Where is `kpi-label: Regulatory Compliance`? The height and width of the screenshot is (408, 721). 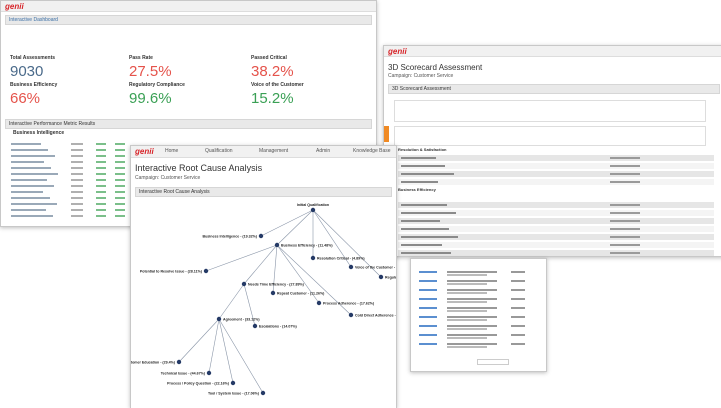 kpi-label: Regulatory Compliance is located at coordinates (157, 85).